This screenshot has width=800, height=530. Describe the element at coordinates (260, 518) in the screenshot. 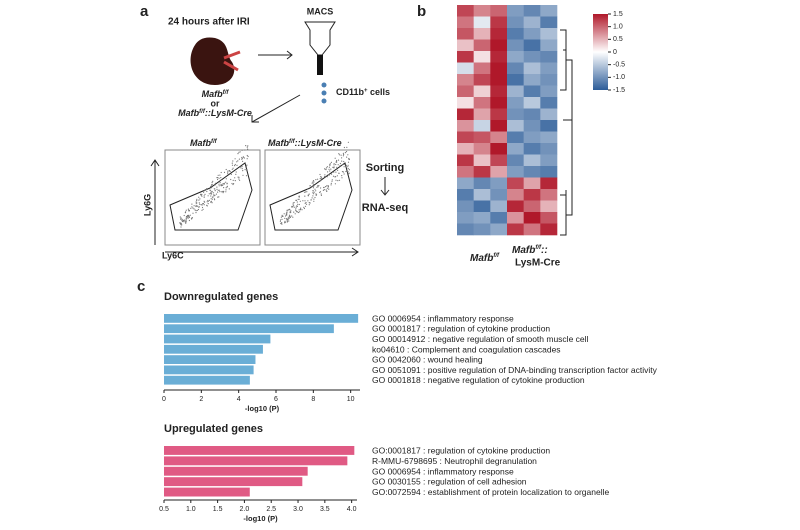

I see `x-axis-label: -log10 (P)` at that location.